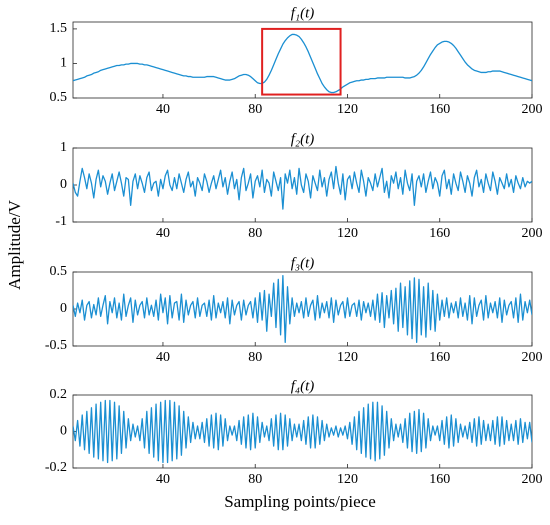  What do you see at coordinates (303, 139) in the screenshot?
I see `subplot-title: f₂(t)` at bounding box center [303, 139].